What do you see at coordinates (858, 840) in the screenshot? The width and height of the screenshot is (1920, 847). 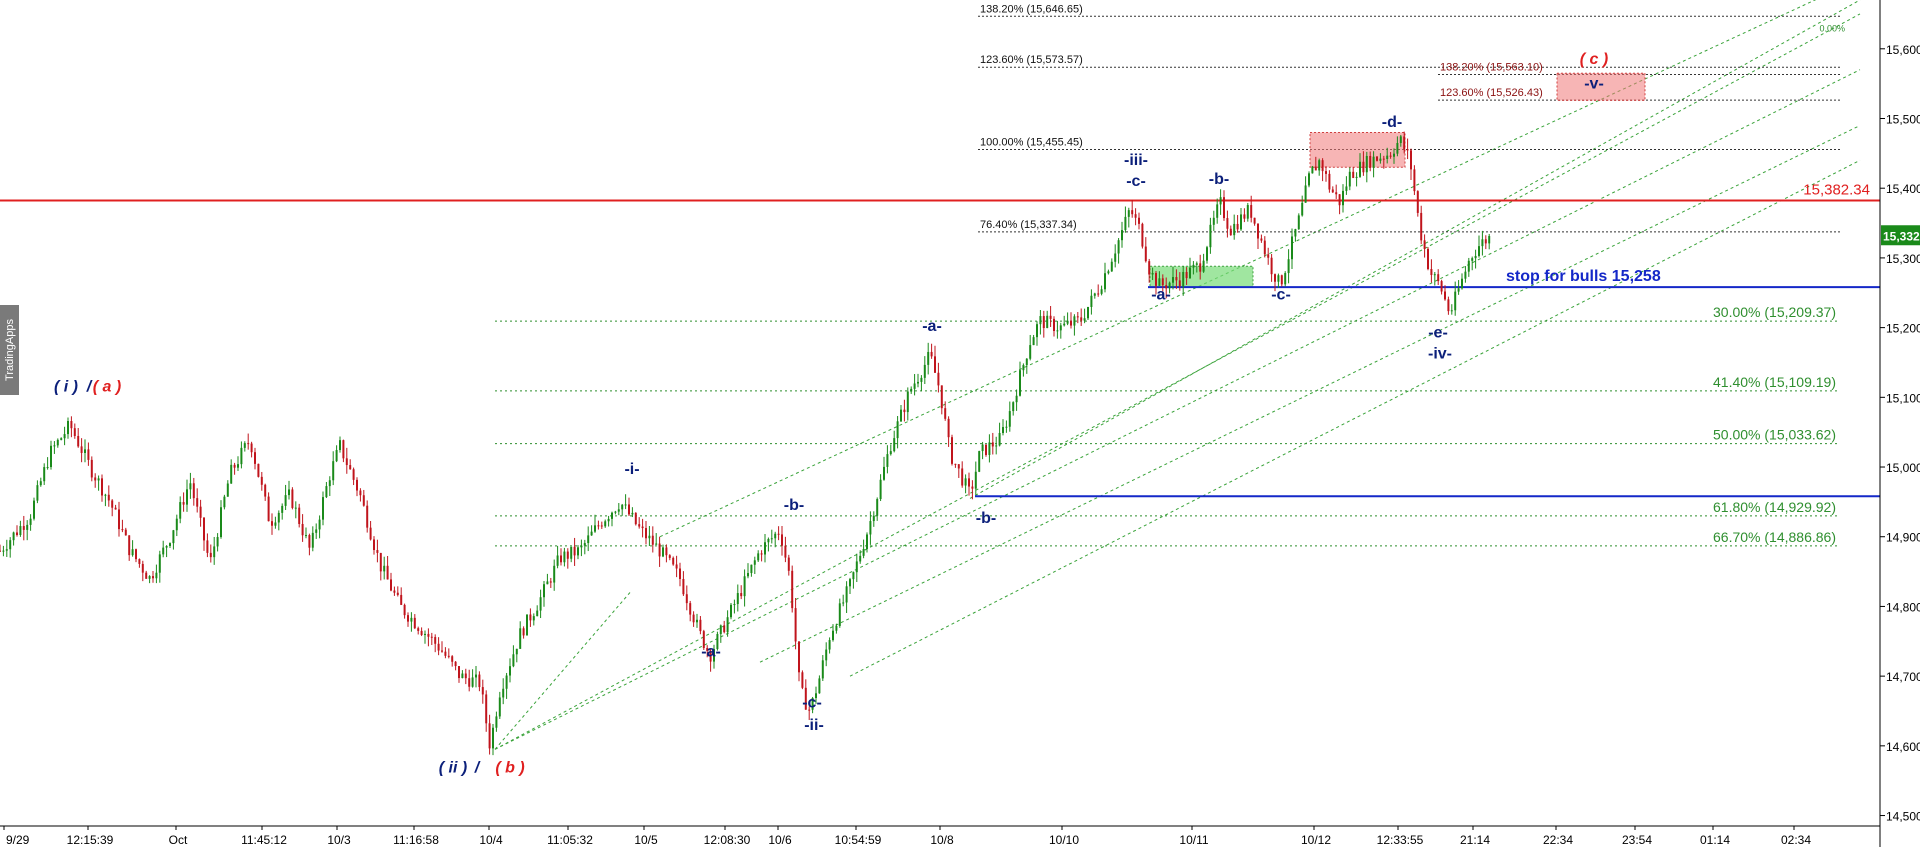 I see `x-tick-label: 10:54:59` at bounding box center [858, 840].